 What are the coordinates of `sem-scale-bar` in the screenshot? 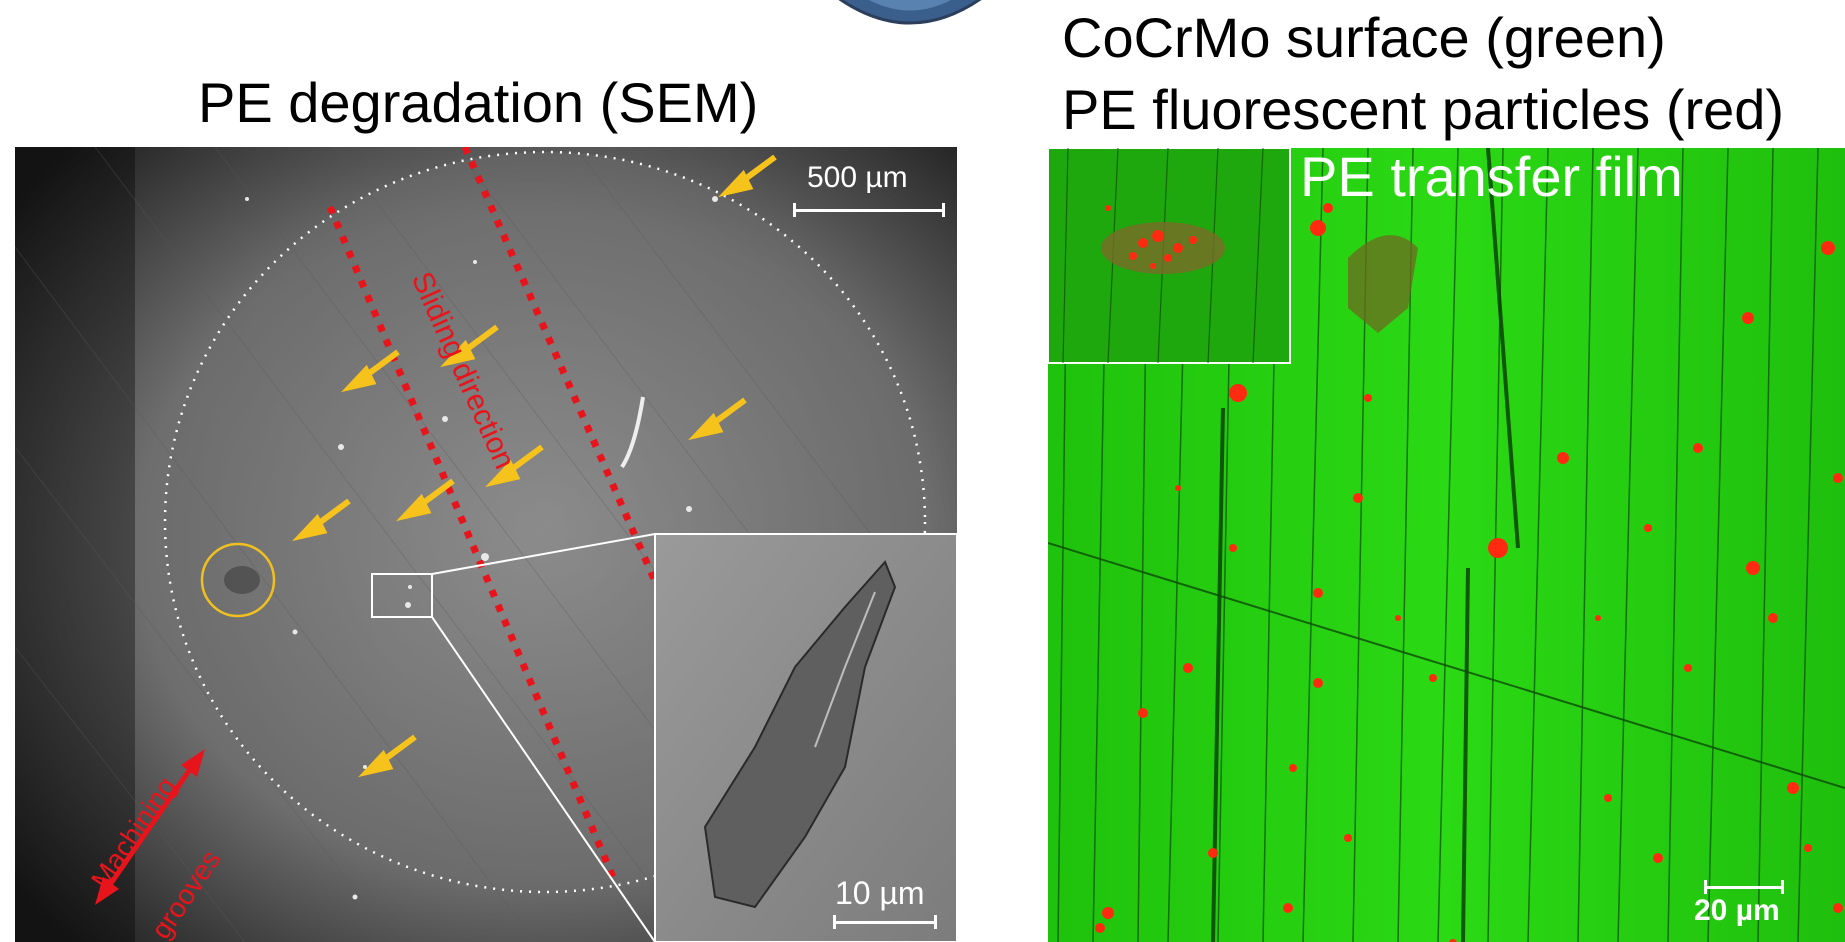 It's located at (869, 210).